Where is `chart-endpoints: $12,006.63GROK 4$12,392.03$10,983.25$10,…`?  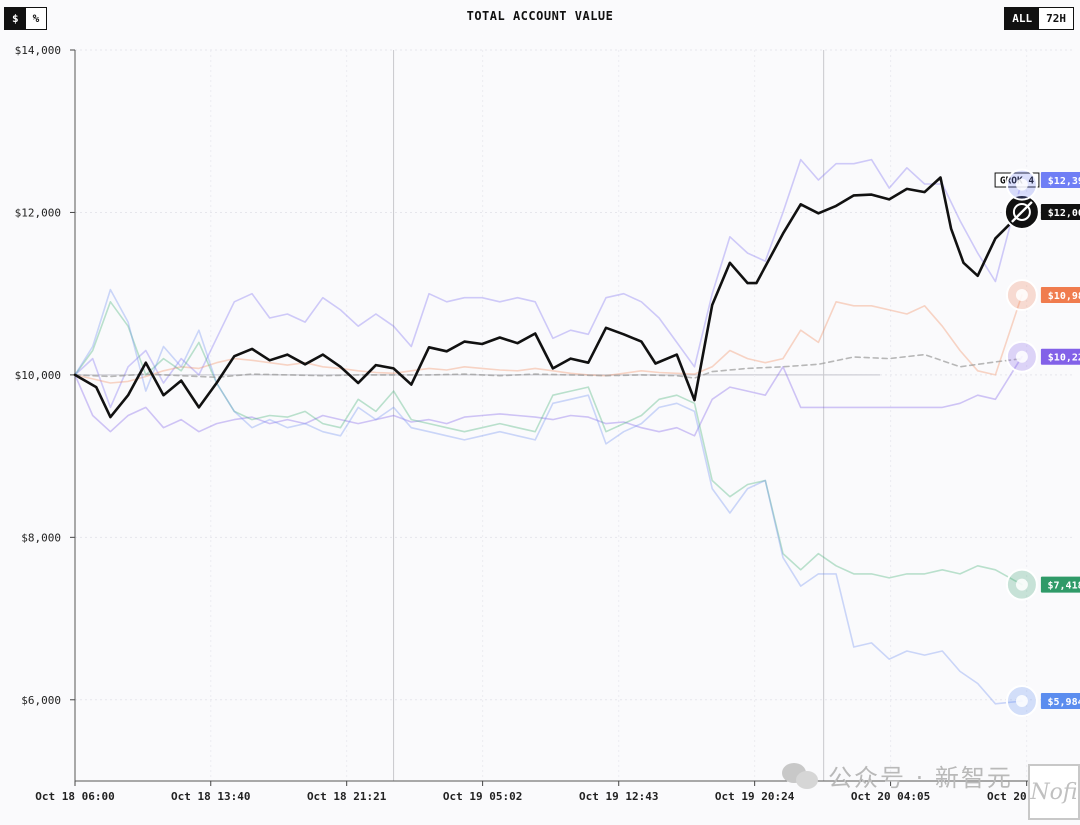 chart-endpoints: $12,006.63GROK 4$12,392.03$10,983.25$10,… is located at coordinates (1037, 442).